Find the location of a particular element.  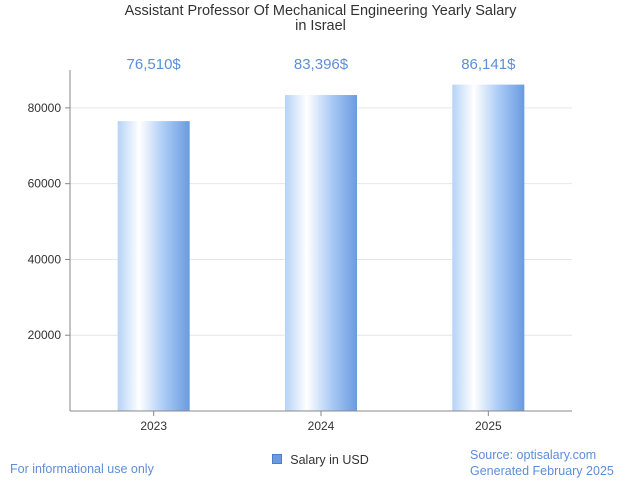

chart-title-line-2: in Israel is located at coordinates (320, 26).